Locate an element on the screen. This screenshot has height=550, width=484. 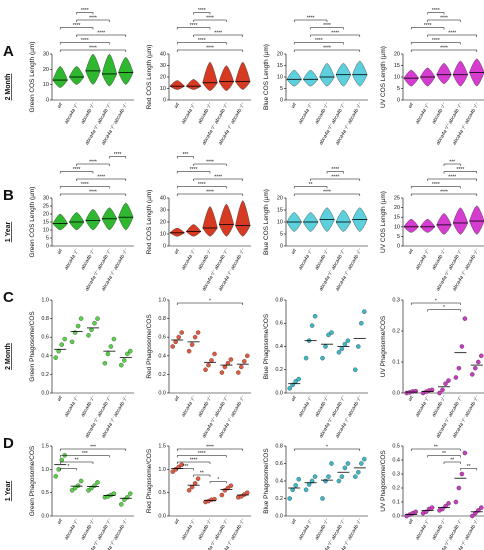
y-axis-label: Blue Phagosome/COS is located at coordinates (266, 481).